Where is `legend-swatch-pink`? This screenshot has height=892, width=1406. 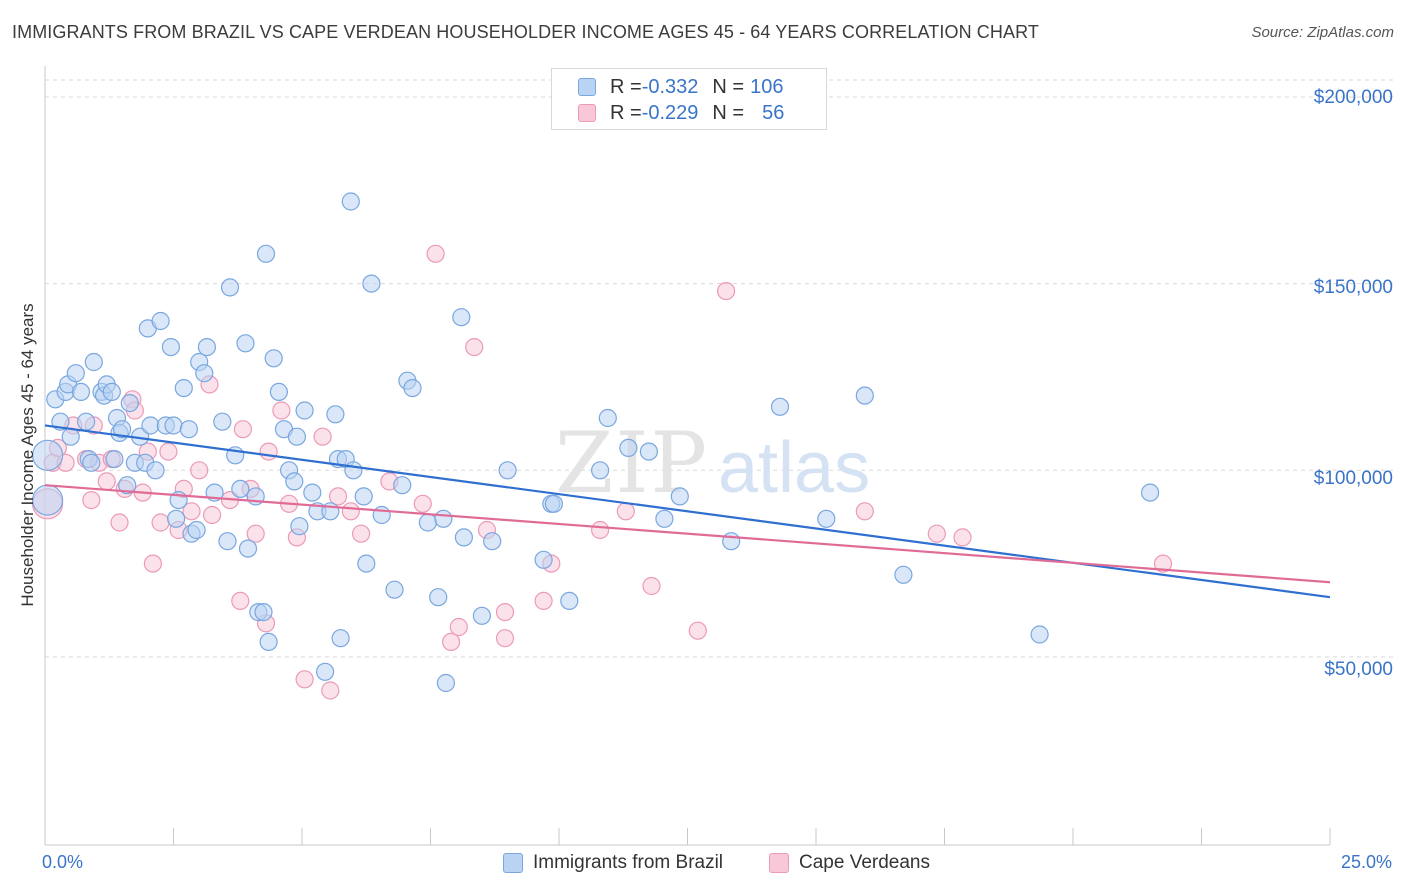 legend-swatch-pink is located at coordinates (587, 113).